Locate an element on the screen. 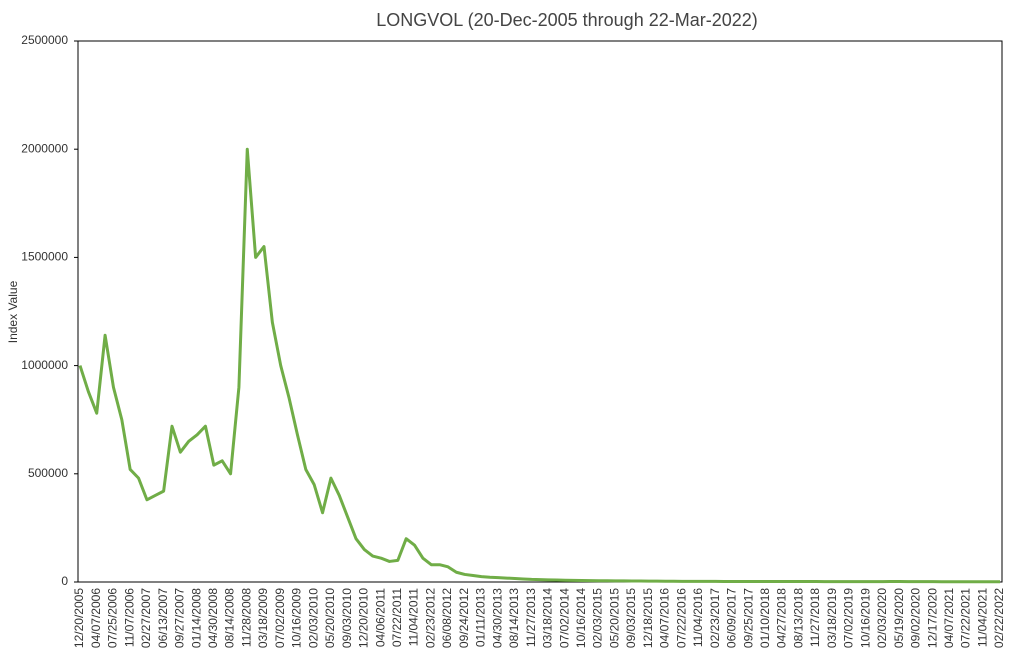  y-tick-label: 1000000 is located at coordinates (44, 365).